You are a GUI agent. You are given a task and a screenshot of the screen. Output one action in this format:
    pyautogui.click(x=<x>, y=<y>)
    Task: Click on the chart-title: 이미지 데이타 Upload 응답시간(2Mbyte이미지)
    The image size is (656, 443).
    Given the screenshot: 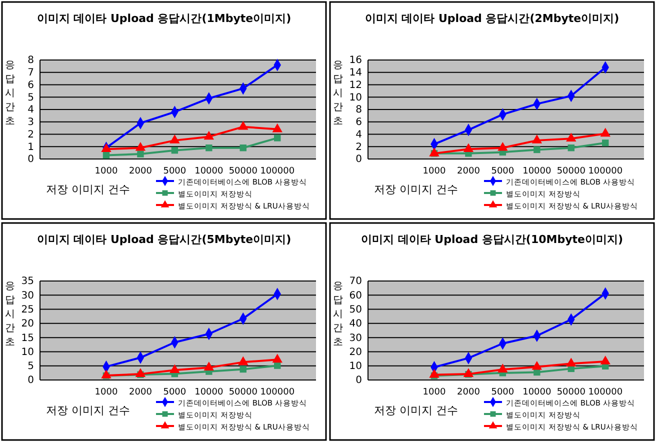 What is the action you would take?
    pyautogui.click(x=492, y=18)
    